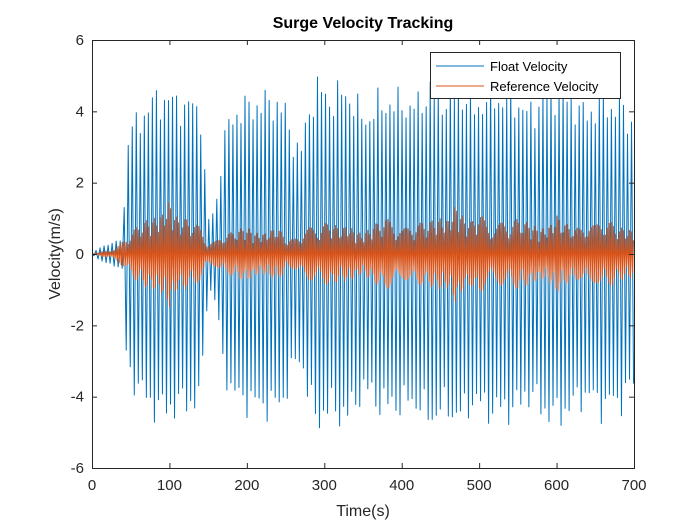 This screenshot has height=525, width=700. I want to click on legend: Float Velocity Reference Velocity, so click(525, 75).